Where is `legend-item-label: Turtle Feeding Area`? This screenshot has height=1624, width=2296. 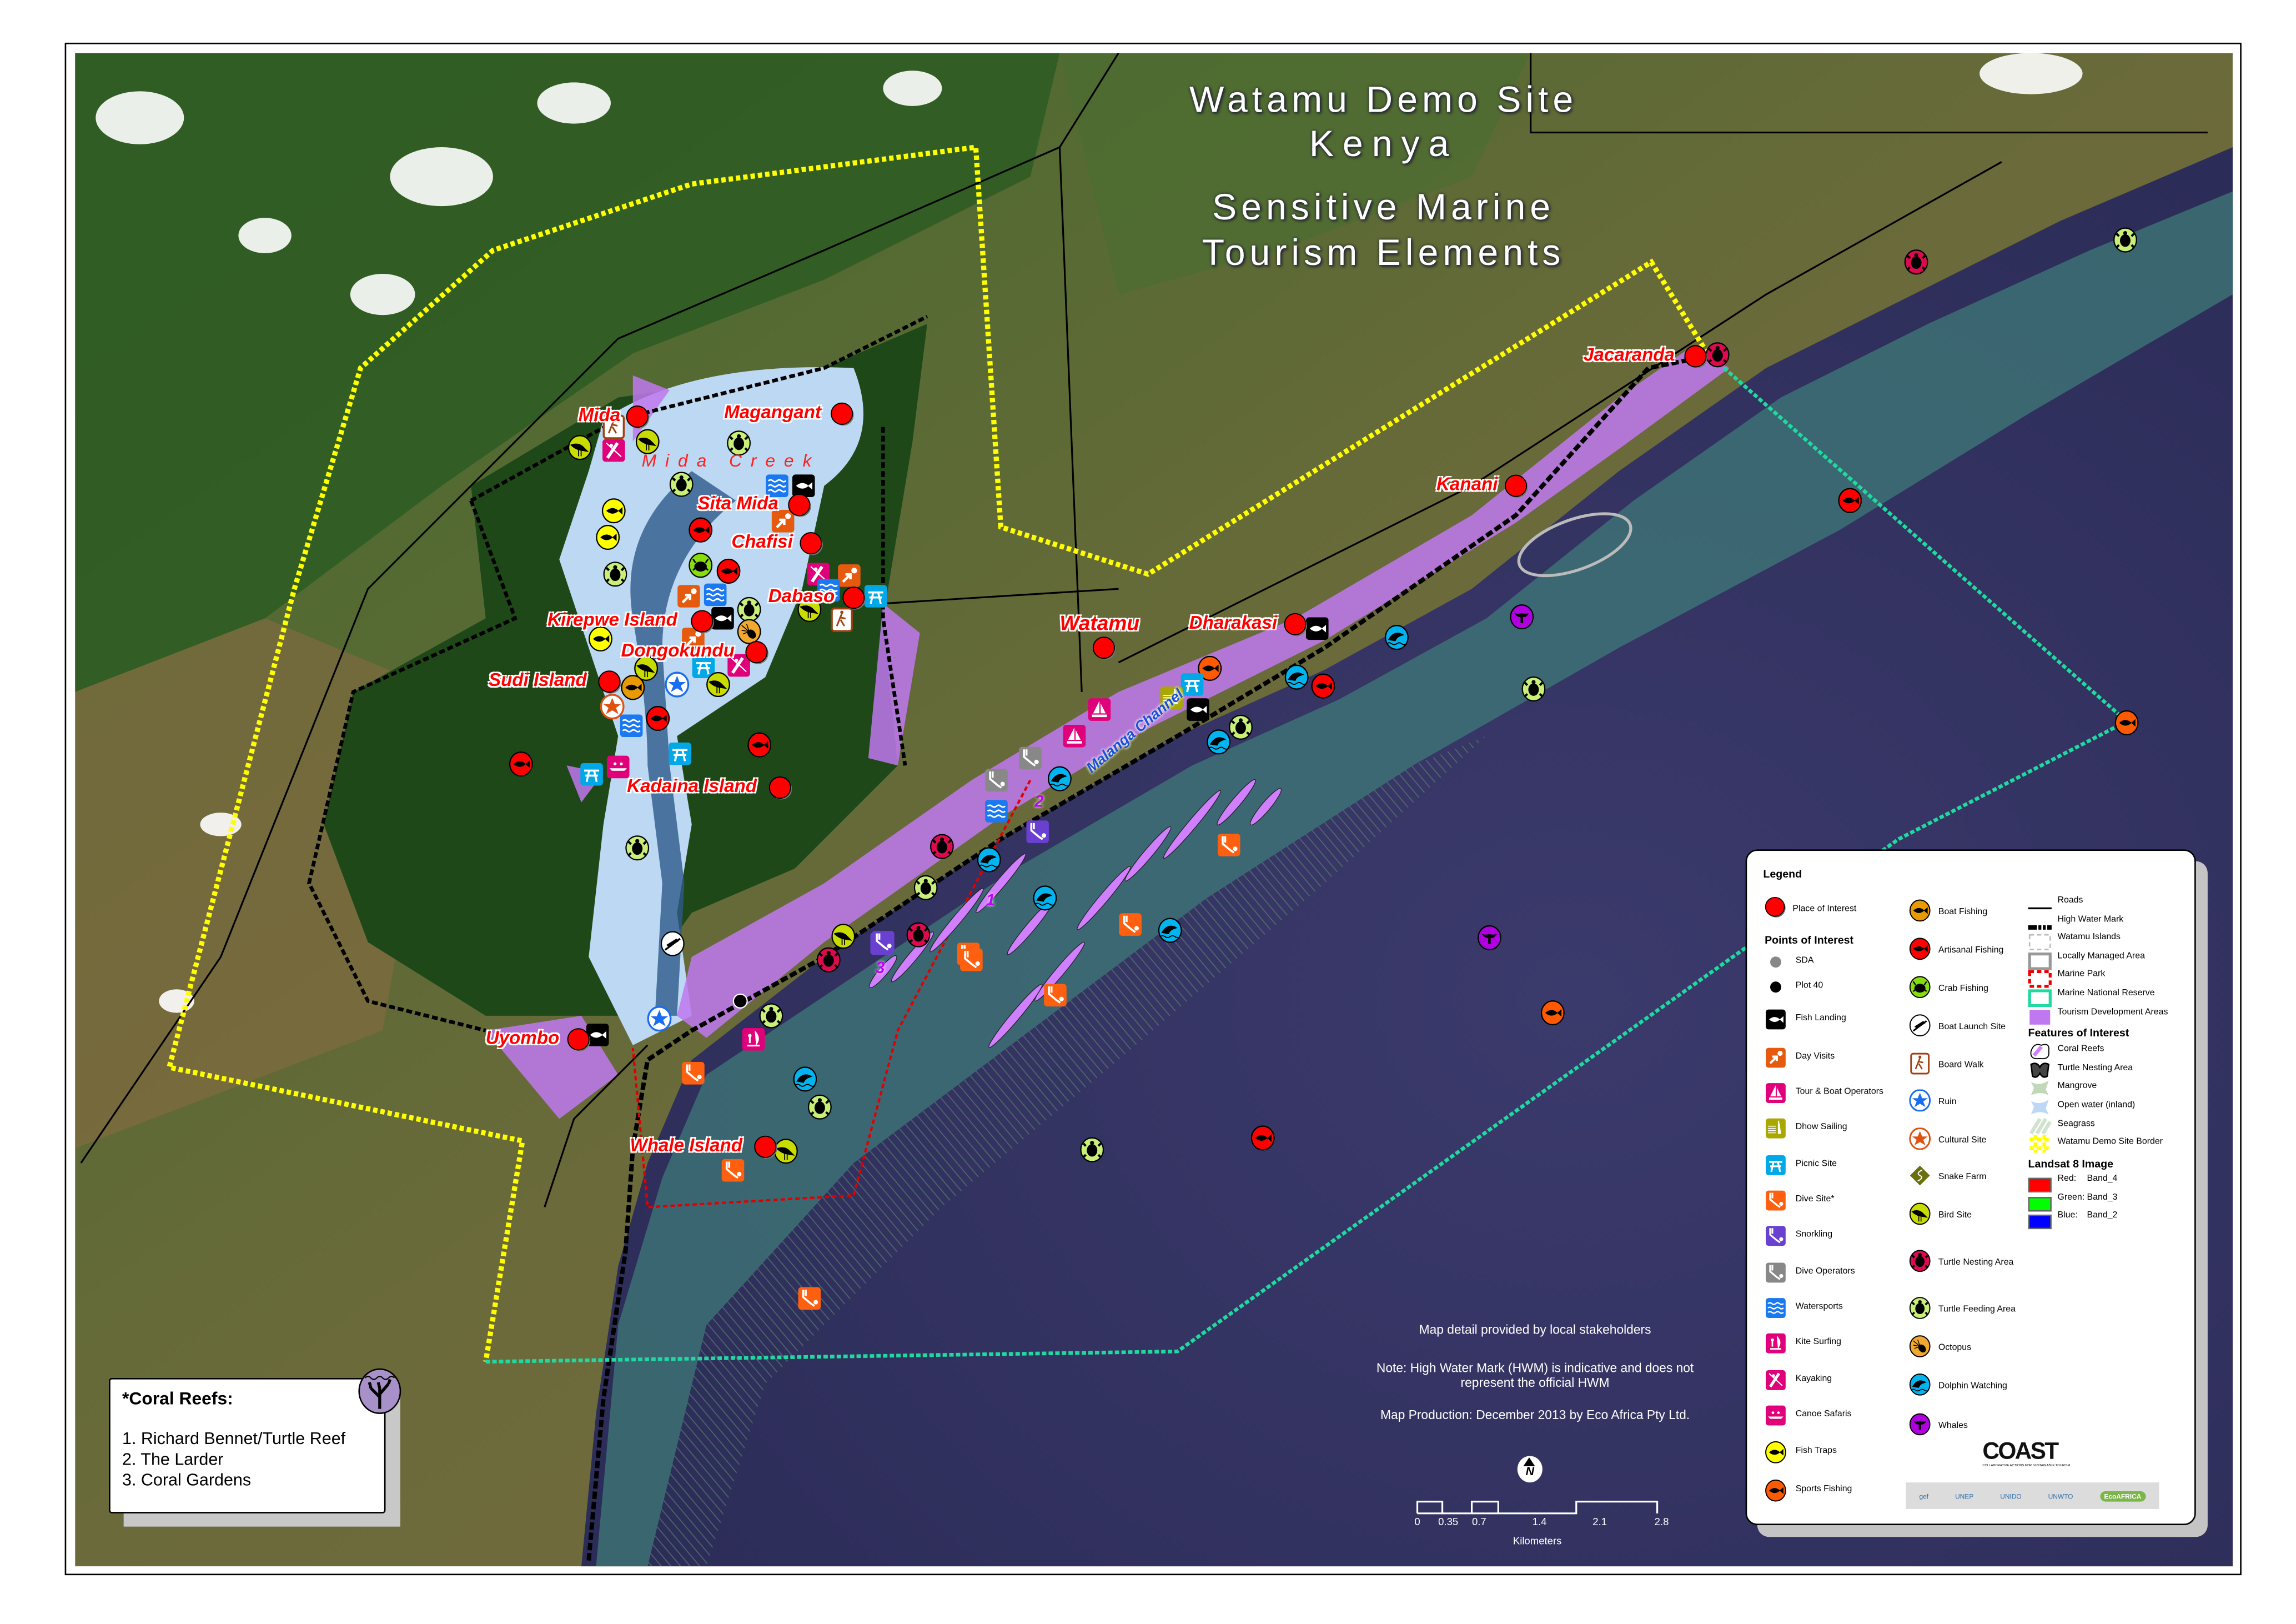
legend-item-label: Turtle Feeding Area is located at coordinates (1977, 1310).